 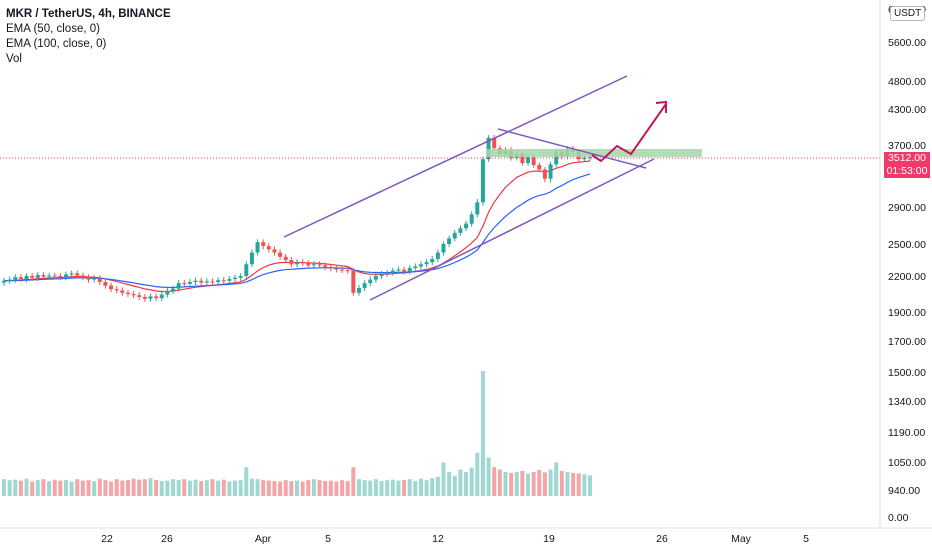 I want to click on time-tick: 5, so click(x=806, y=539).